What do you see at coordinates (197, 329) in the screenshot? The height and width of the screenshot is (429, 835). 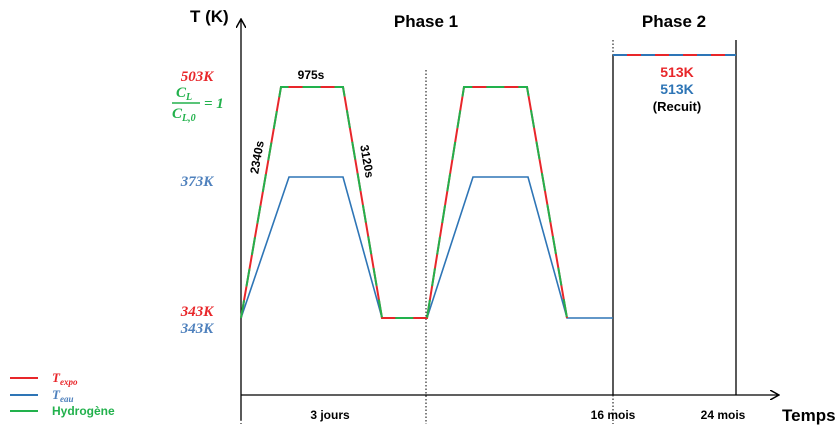 I see `label-343k-blue: 343K` at bounding box center [197, 329].